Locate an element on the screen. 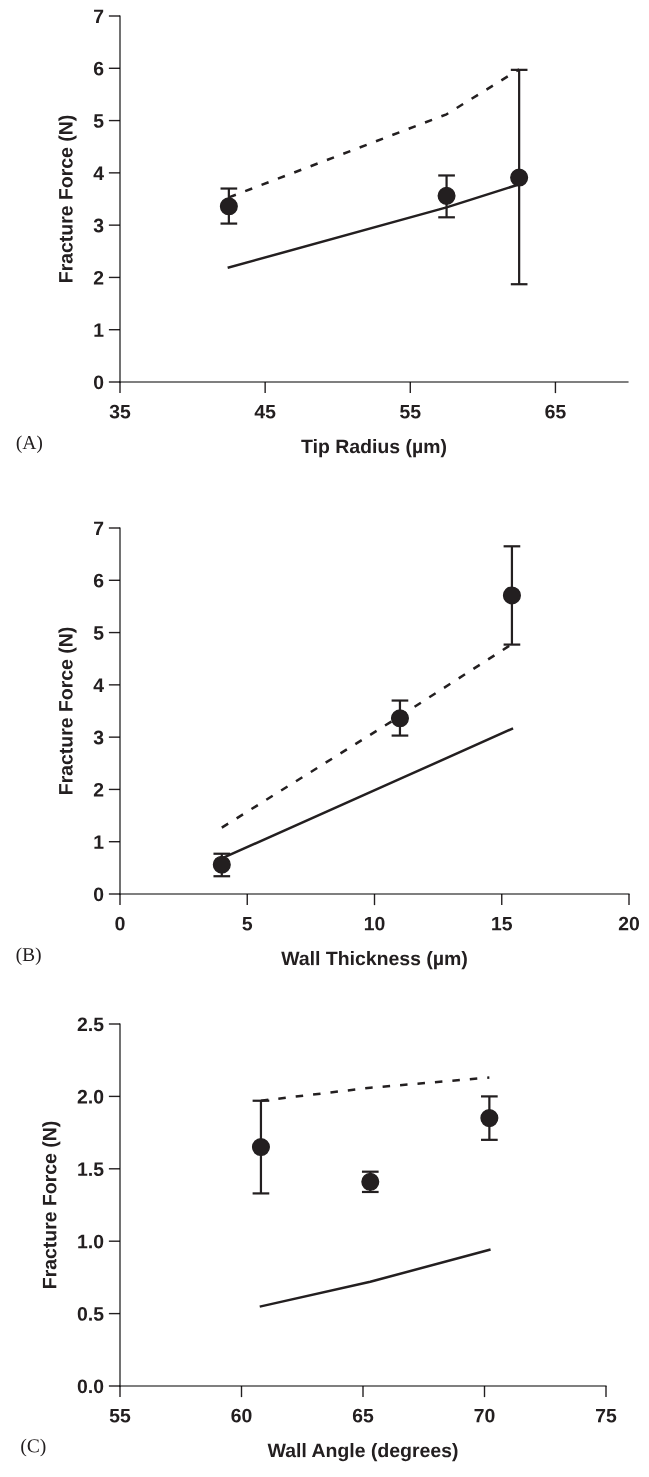  x-axis-title: Tip Radius (µm) is located at coordinates (373, 448).